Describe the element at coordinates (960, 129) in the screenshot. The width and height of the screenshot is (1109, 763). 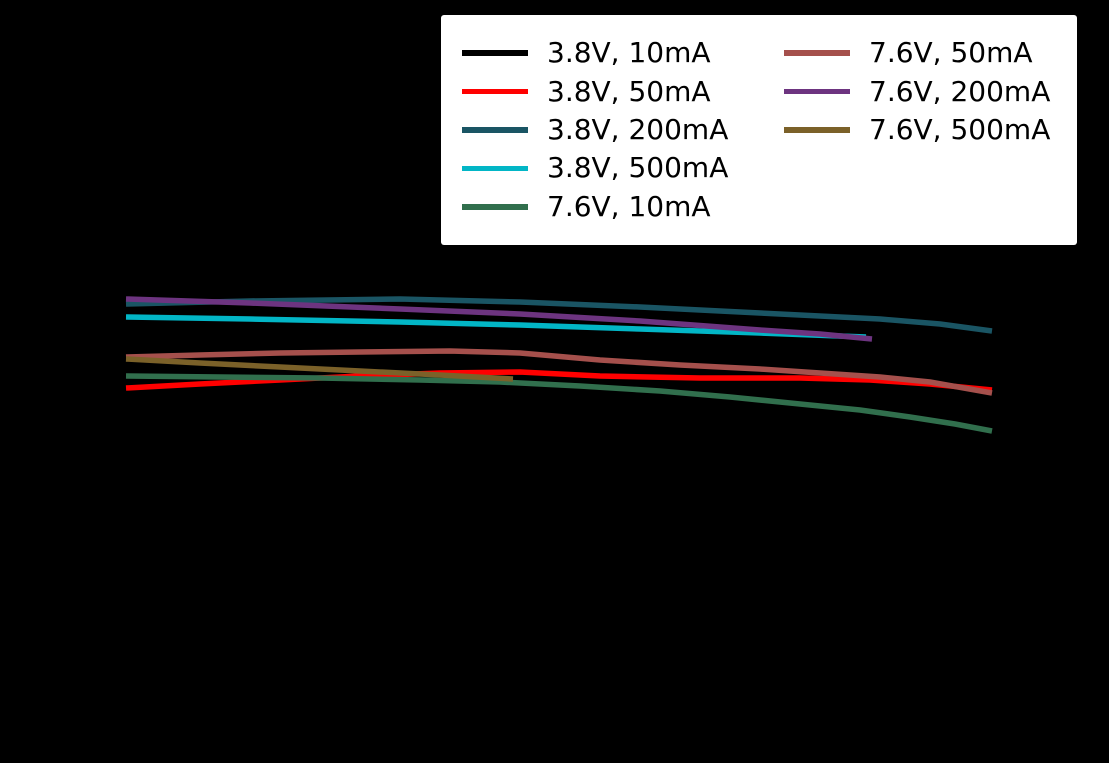
I see `legend-label-7-6v-500ma: 7.6V, 500mA` at that location.